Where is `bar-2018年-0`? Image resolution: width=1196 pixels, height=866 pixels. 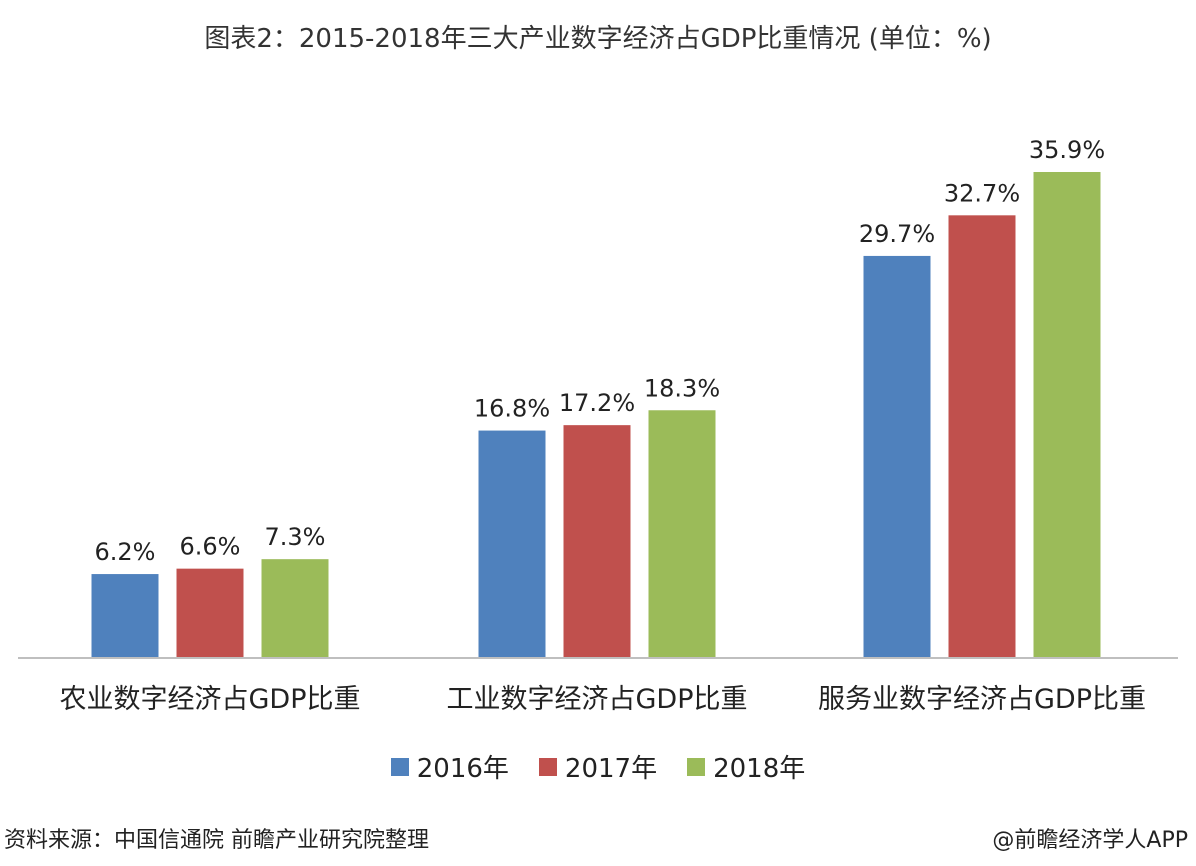
bar-2018年-0 is located at coordinates (295, 608).